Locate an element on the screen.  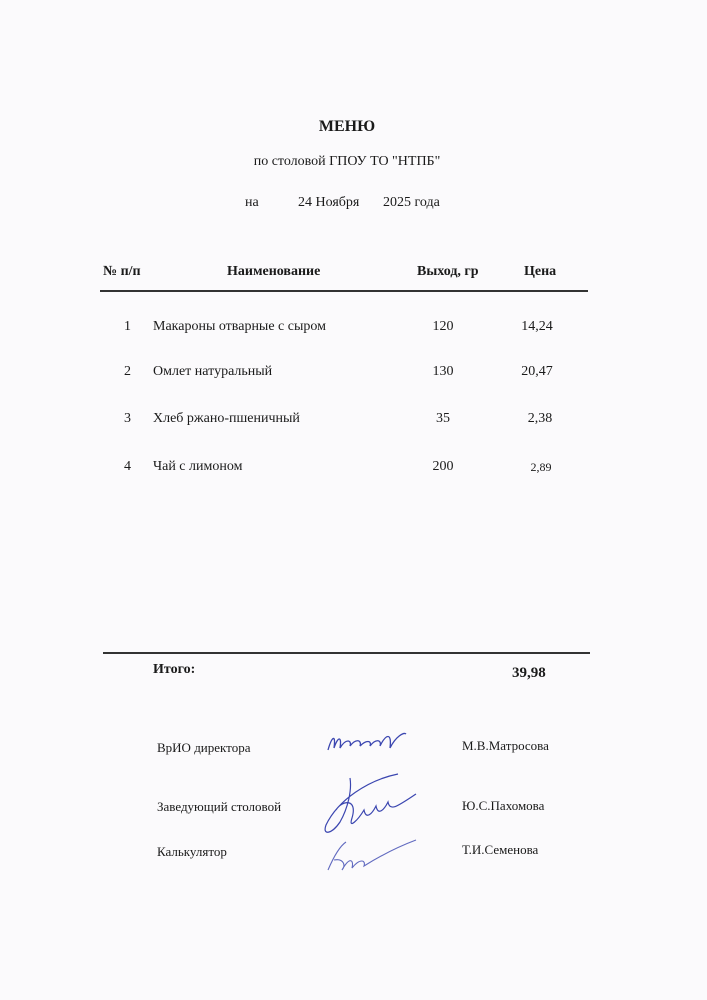
row-number: 4 is located at coordinates (127, 466).